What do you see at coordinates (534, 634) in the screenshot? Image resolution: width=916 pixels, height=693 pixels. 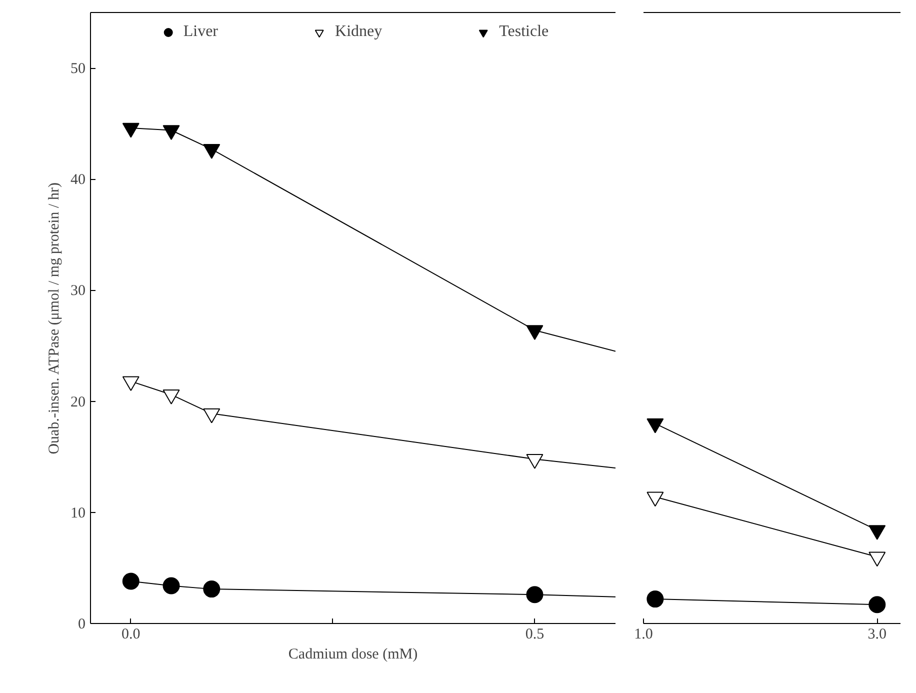 I see `x-tick-label: 0.5` at bounding box center [534, 634].